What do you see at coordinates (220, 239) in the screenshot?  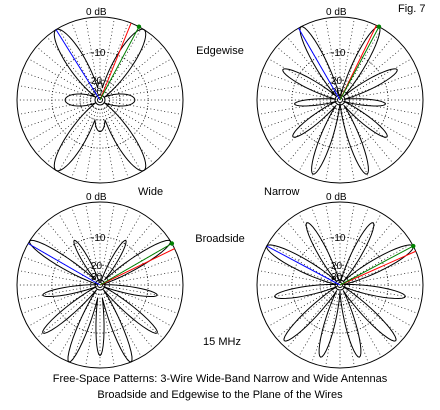 I see `broadside-label: Broadside` at bounding box center [220, 239].